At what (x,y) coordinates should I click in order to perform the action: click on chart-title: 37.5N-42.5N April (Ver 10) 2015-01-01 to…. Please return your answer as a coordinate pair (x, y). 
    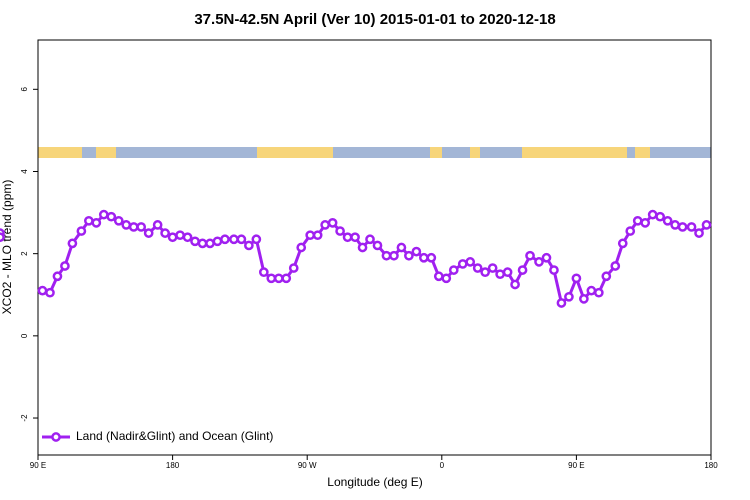
    Looking at the image, I should click on (374, 19).